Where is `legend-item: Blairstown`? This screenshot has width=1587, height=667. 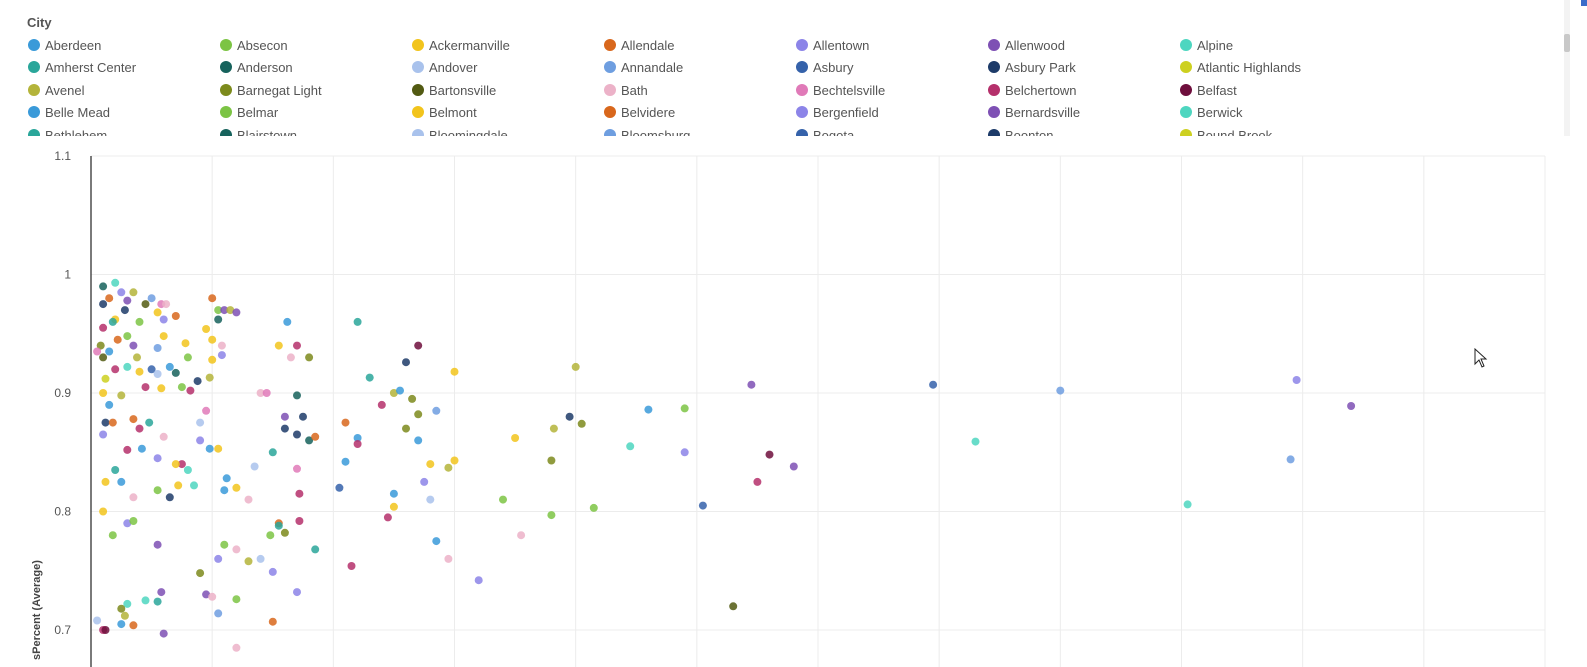
legend-item: Blairstown is located at coordinates (258, 131).